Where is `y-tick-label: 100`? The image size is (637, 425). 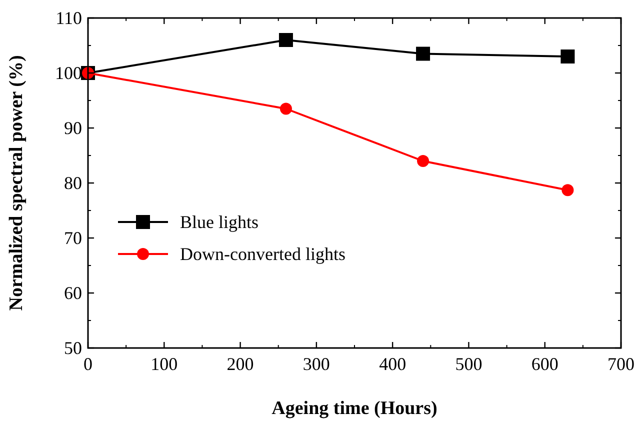 y-tick-label: 100 is located at coordinates (68, 73).